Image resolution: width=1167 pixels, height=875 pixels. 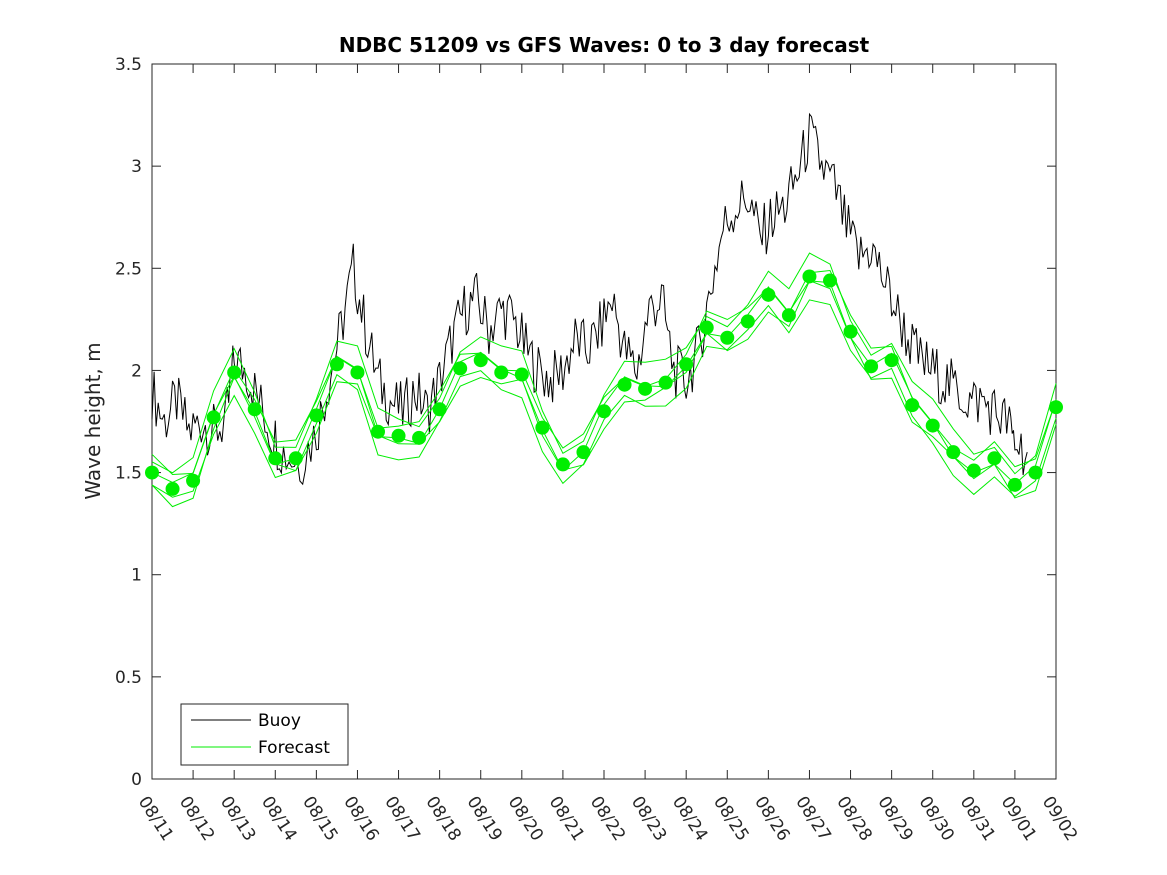 What do you see at coordinates (93, 420) in the screenshot?
I see `y-axis-label: Wave height, m` at bounding box center [93, 420].